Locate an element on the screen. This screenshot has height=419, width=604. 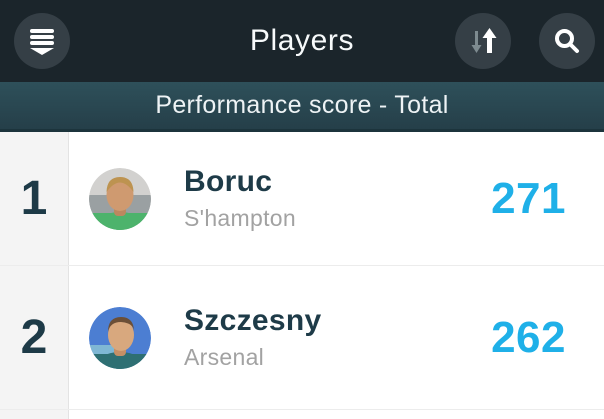
search-icon is located at coordinates (567, 41).